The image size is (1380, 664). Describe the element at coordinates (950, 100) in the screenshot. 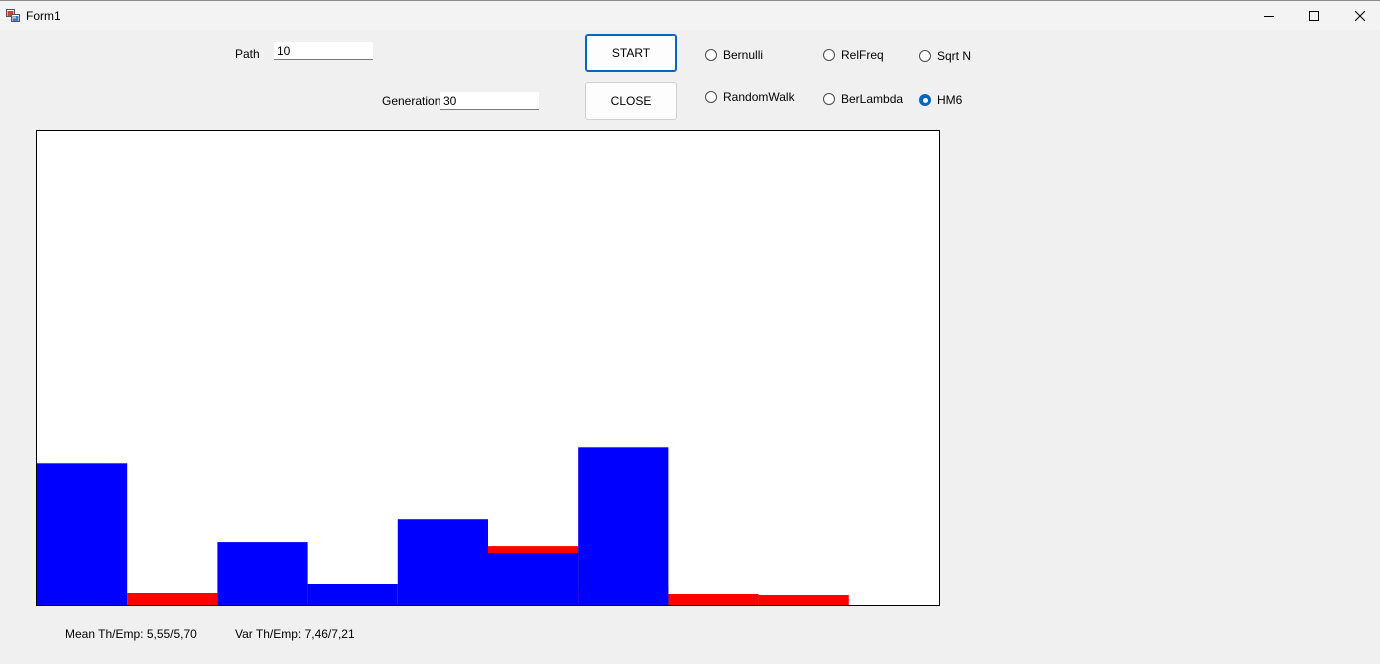

I see `radio-label: HM6` at that location.